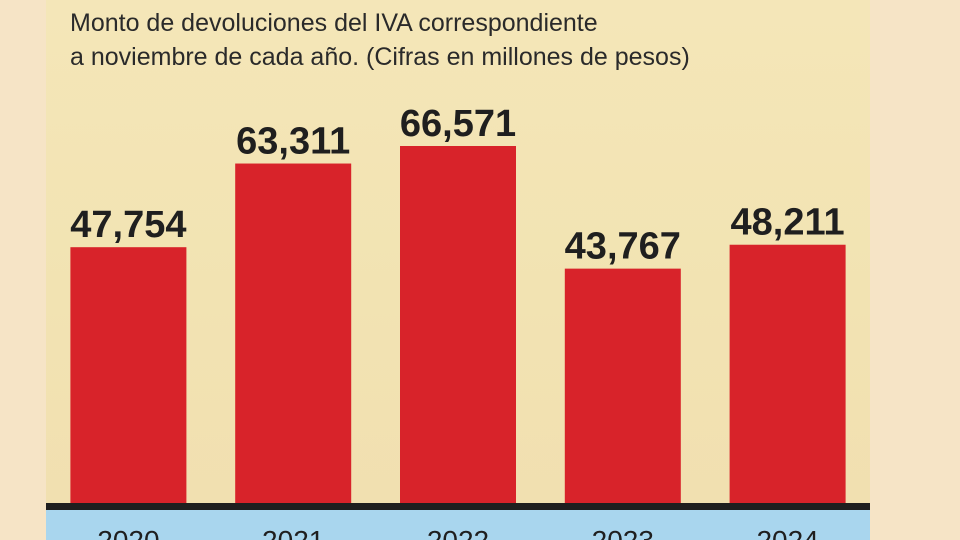 The image size is (960, 540). I want to click on right-margin, so click(915, 270).